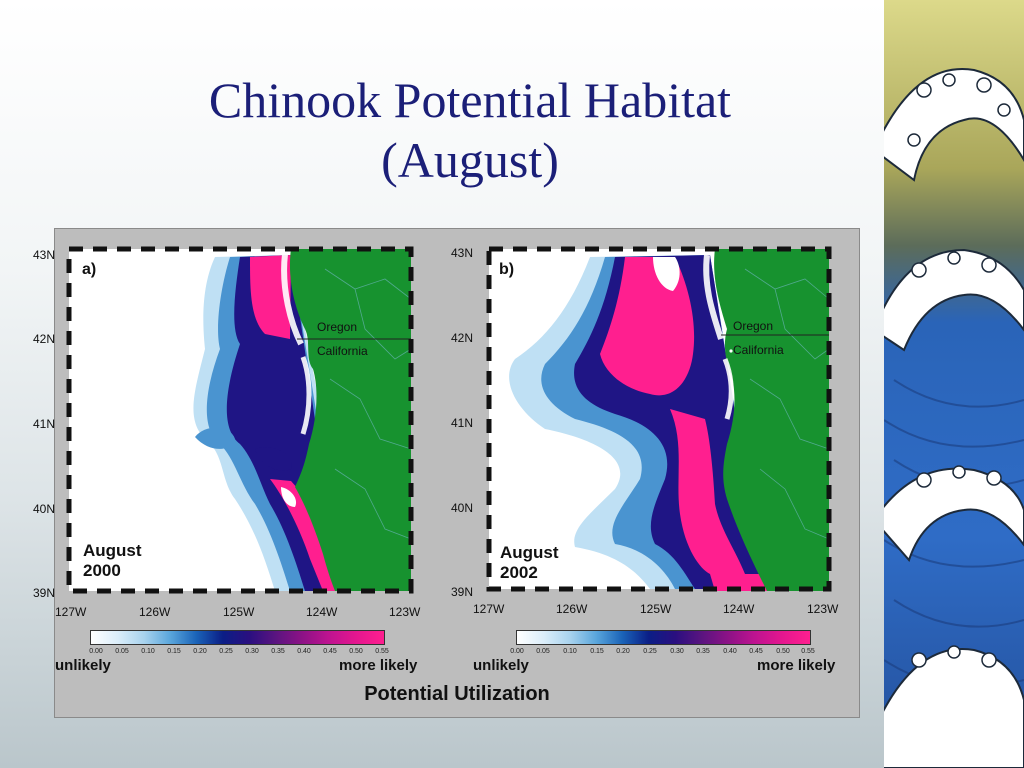  What do you see at coordinates (570, 651) in the screenshot?
I see `cbar-b-tick: 0.10` at bounding box center [570, 651].